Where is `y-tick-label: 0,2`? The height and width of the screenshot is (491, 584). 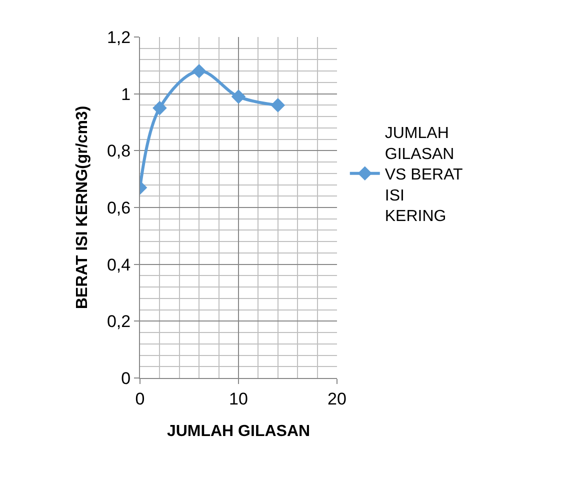
y-tick-label: 0,2 is located at coordinates (118, 322).